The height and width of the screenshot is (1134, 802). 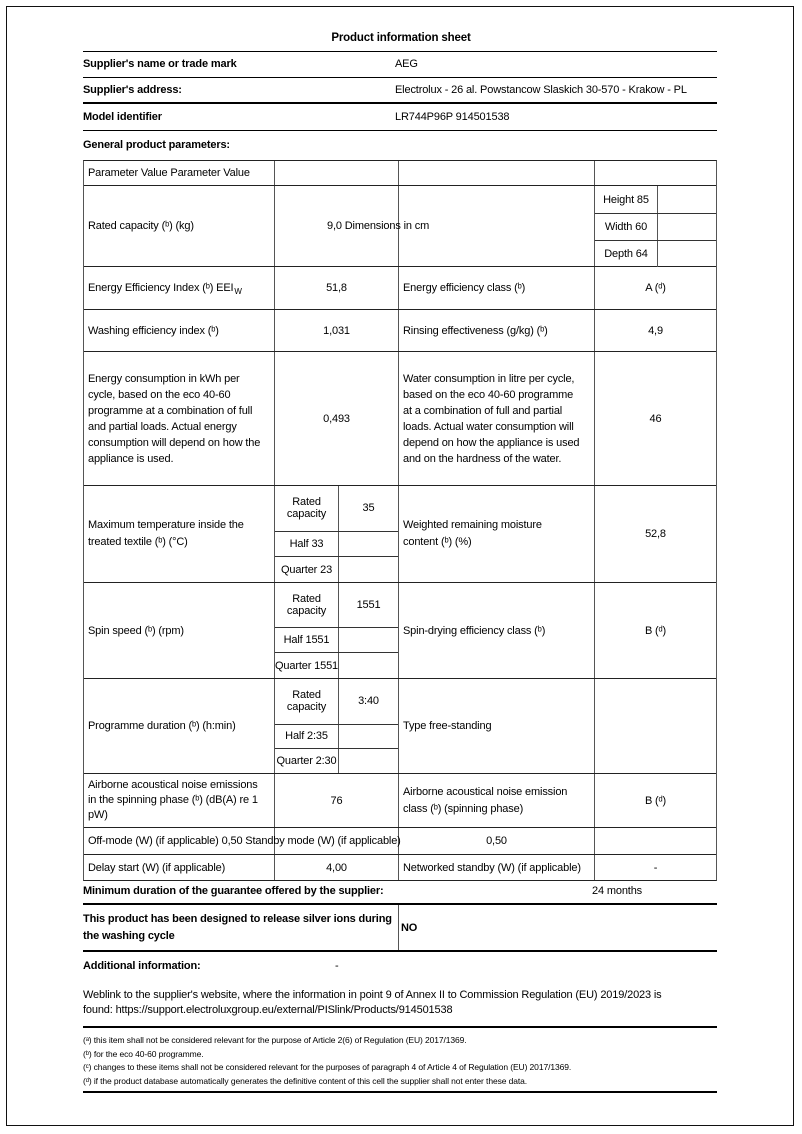 I want to click on dimension-width: Width 60, so click(x=626, y=227).